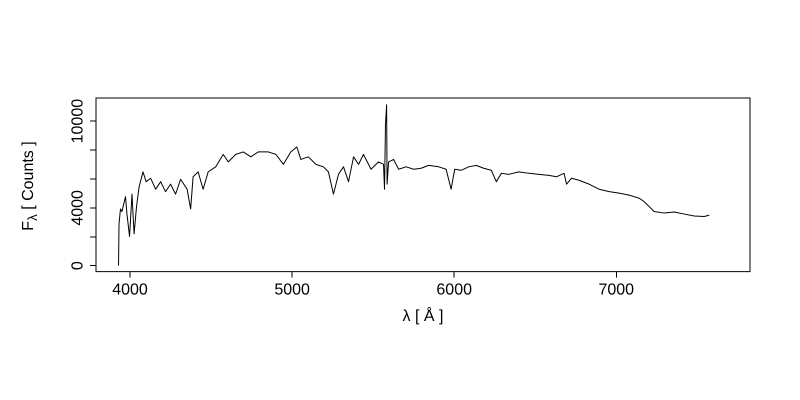 The width and height of the screenshot is (800, 400). I want to click on x-axis-title: λ [ Å ], so click(423, 315).